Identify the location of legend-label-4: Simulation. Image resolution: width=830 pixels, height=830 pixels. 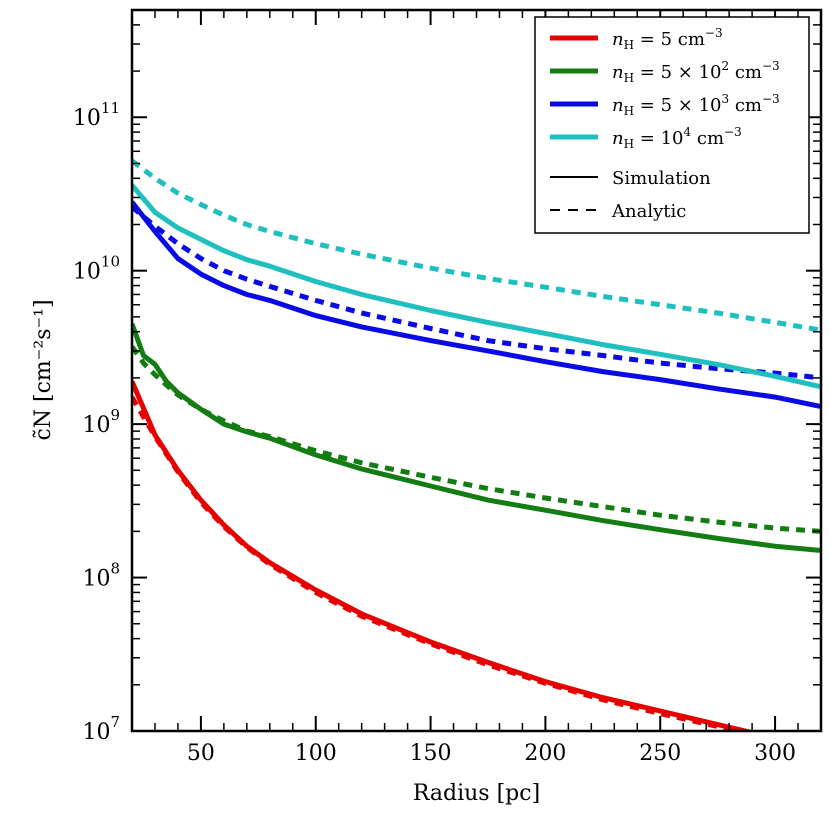
(661, 178).